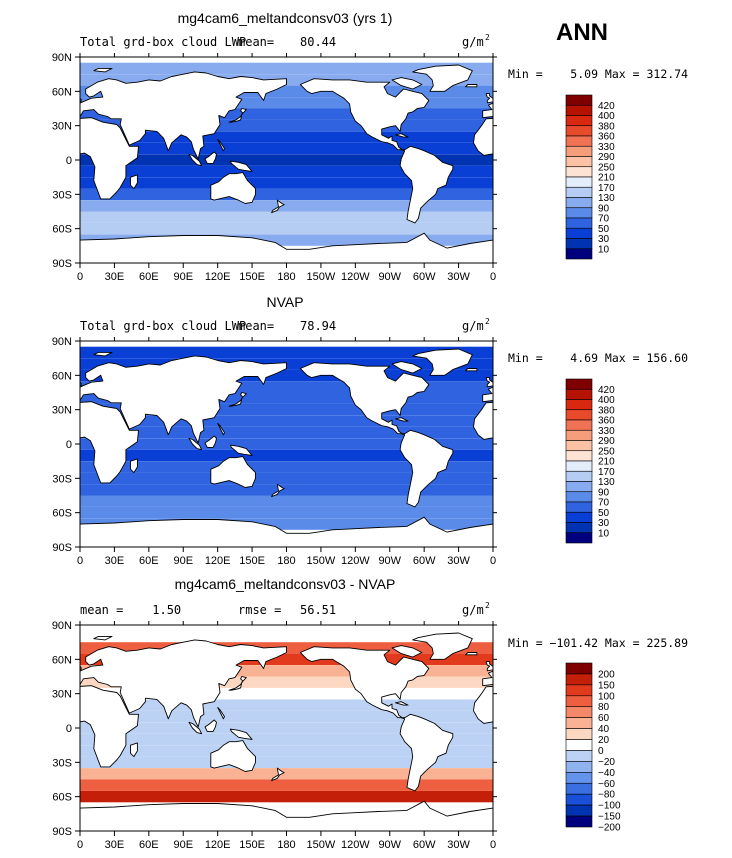 The image size is (732, 858). Describe the element at coordinates (62, 92) in the screenshot. I see `y-tick-label: 60N` at that location.